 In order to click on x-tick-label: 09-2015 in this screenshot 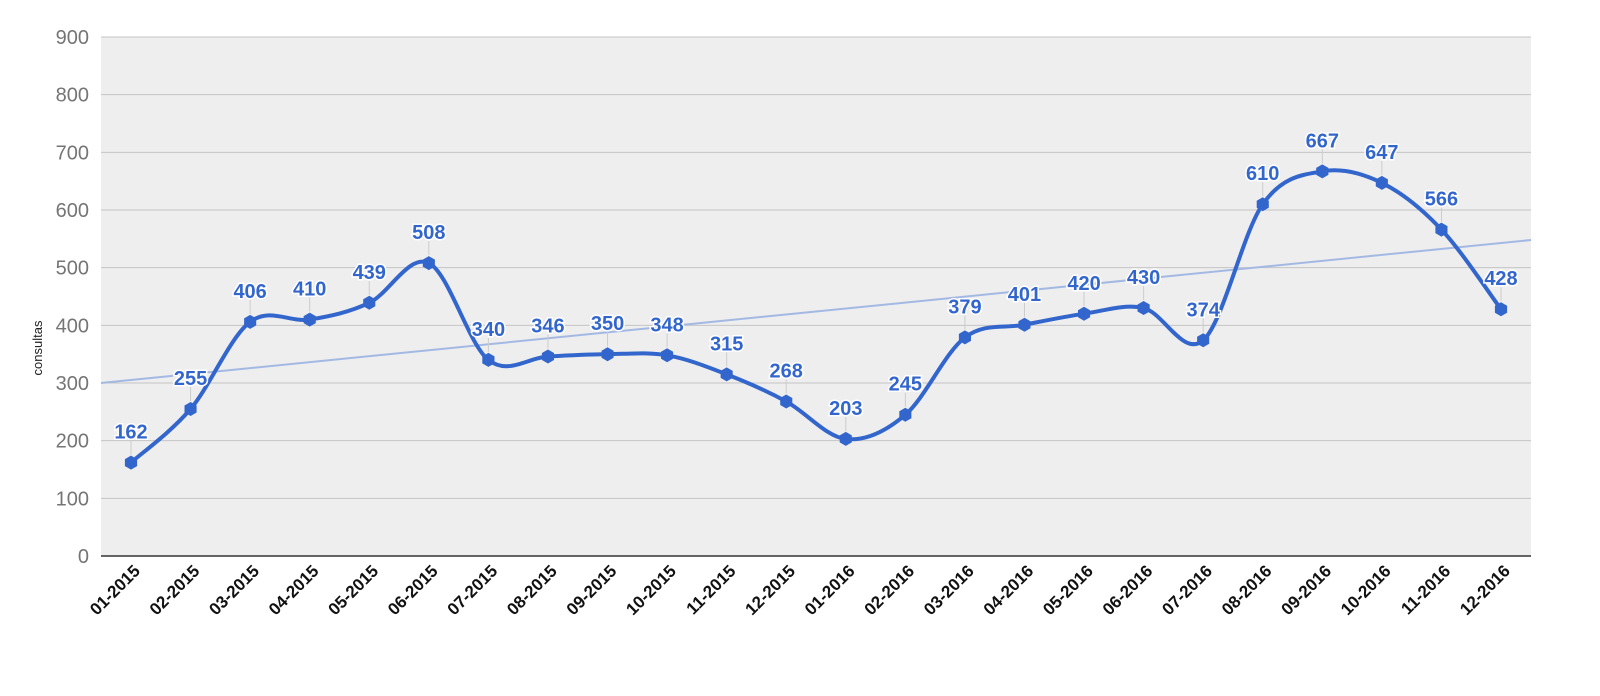, I will do `click(592, 590)`.